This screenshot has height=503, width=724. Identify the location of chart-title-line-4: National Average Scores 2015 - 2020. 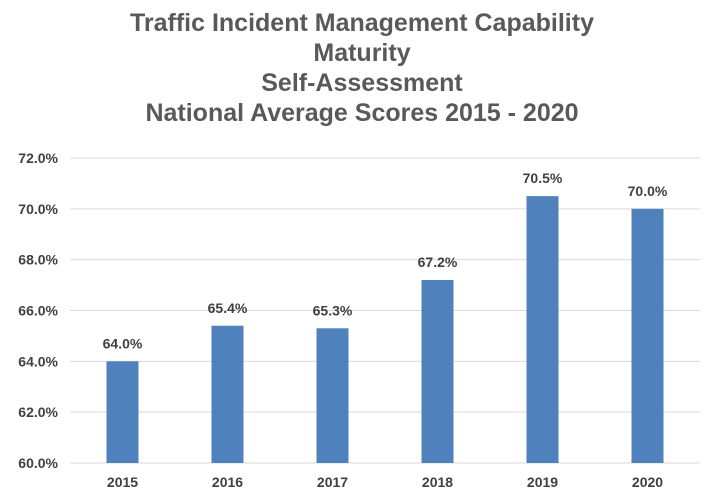
(362, 113).